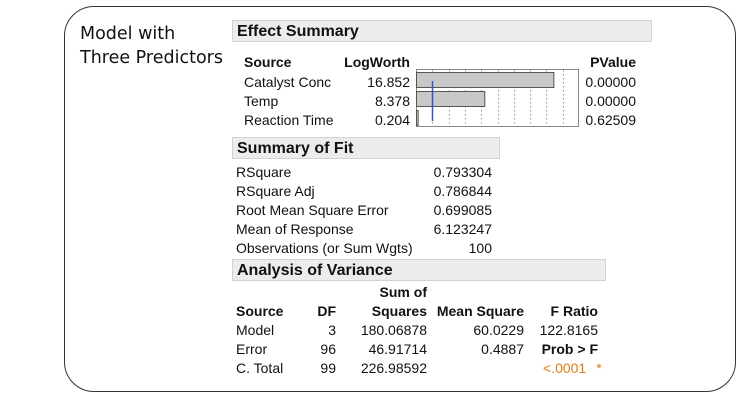  Describe the element at coordinates (393, 368) in the screenshot. I see `anova-row-ss: 226.98592` at that location.